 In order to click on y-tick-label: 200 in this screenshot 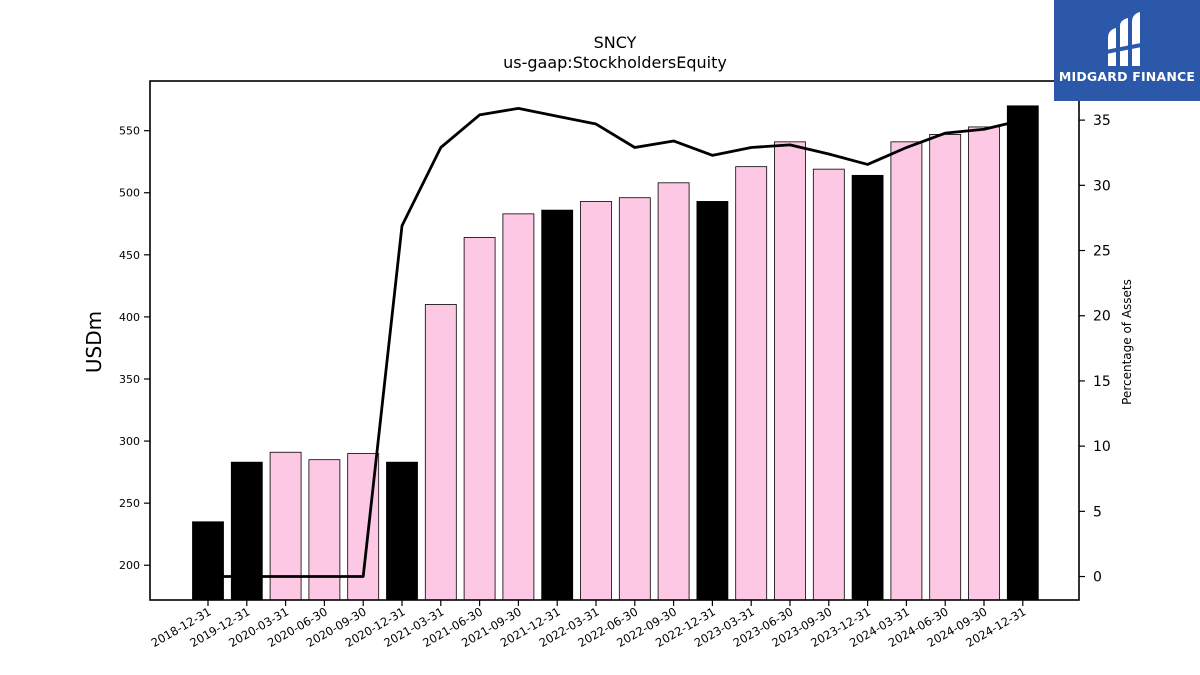, I will do `click(129, 565)`.